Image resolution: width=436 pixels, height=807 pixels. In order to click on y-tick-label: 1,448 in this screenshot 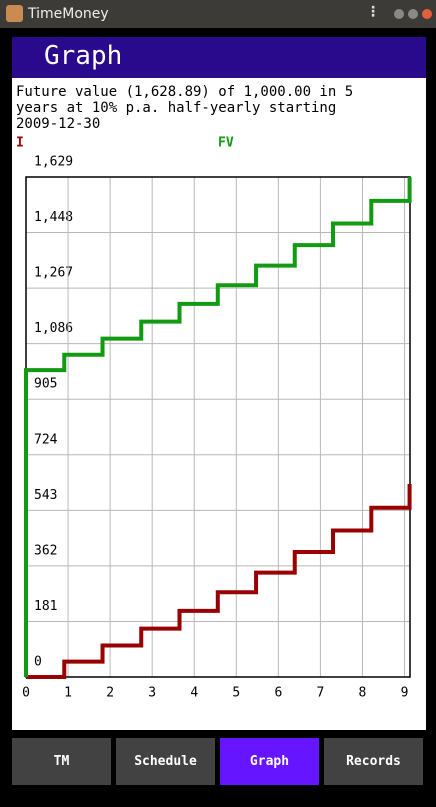, I will do `click(53, 217)`.